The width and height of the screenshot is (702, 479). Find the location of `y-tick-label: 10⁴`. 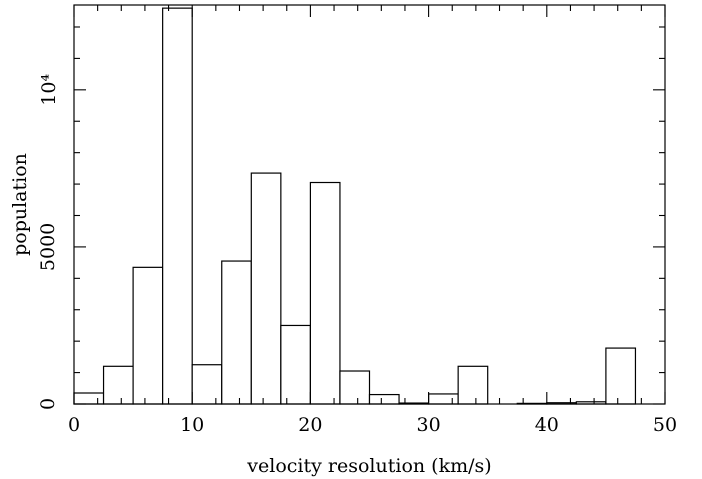

y-tick-label: 10⁴ is located at coordinates (49, 90).